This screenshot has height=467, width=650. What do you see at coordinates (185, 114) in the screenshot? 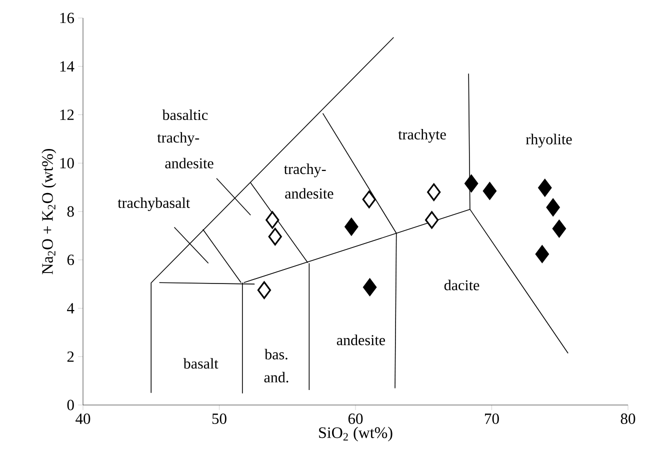
I see `annotation: basaltic` at bounding box center [185, 114].